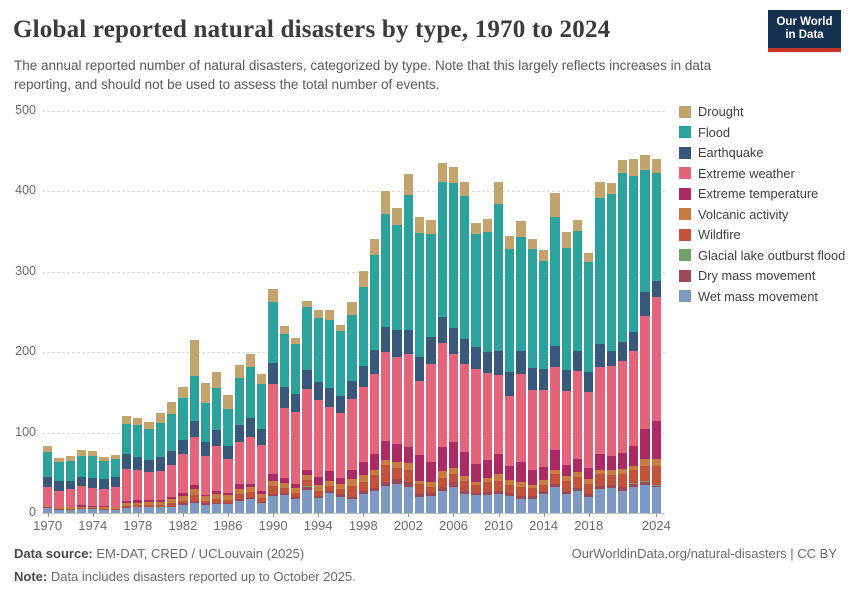 This screenshot has width=850, height=600. Describe the element at coordinates (431, 484) in the screenshot. I see `volcanic-activity-segment-2004` at that location.